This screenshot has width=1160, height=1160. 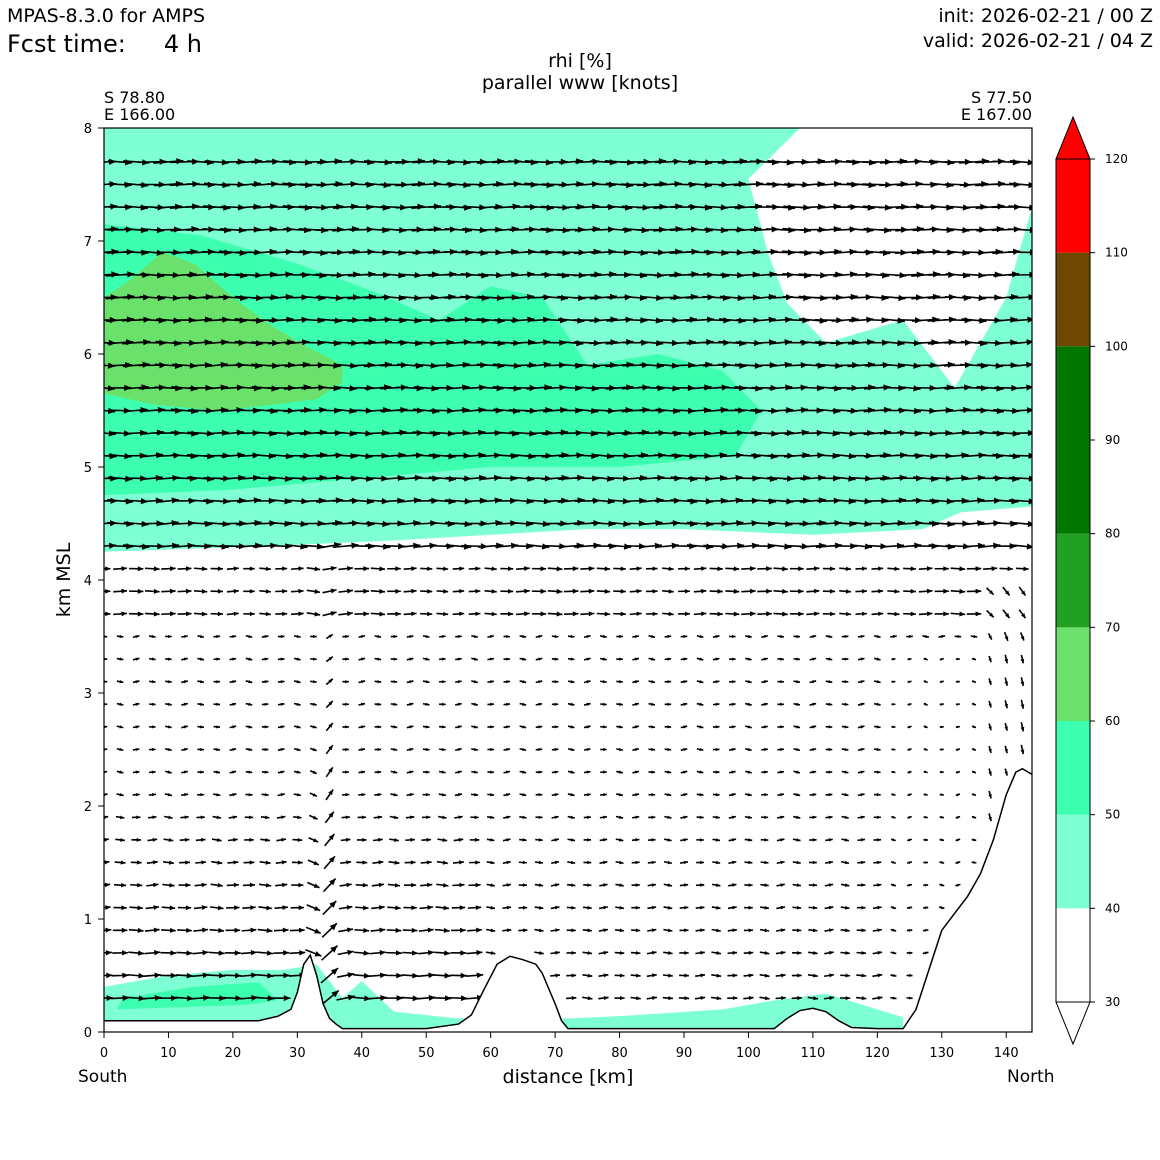 What do you see at coordinates (64, 579) in the screenshot?
I see `y-axis-label: km MSL` at bounding box center [64, 579].